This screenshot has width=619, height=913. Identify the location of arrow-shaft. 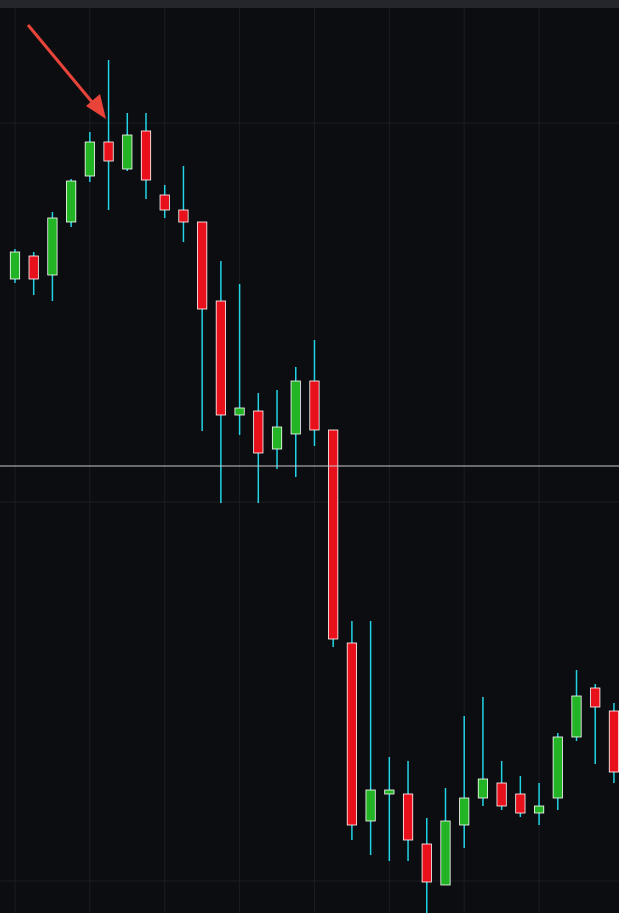
(62, 66).